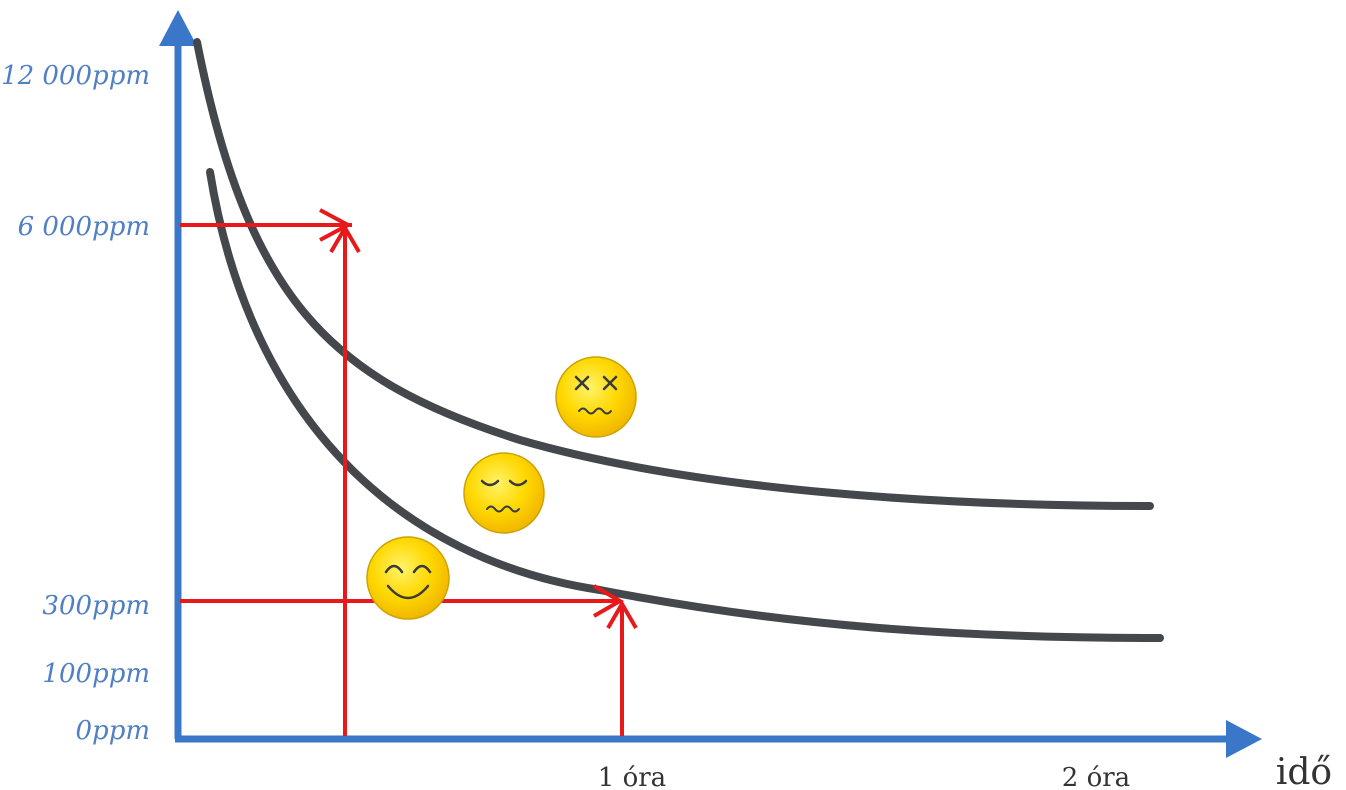  I want to click on queasy-face-icon, so click(504, 493).